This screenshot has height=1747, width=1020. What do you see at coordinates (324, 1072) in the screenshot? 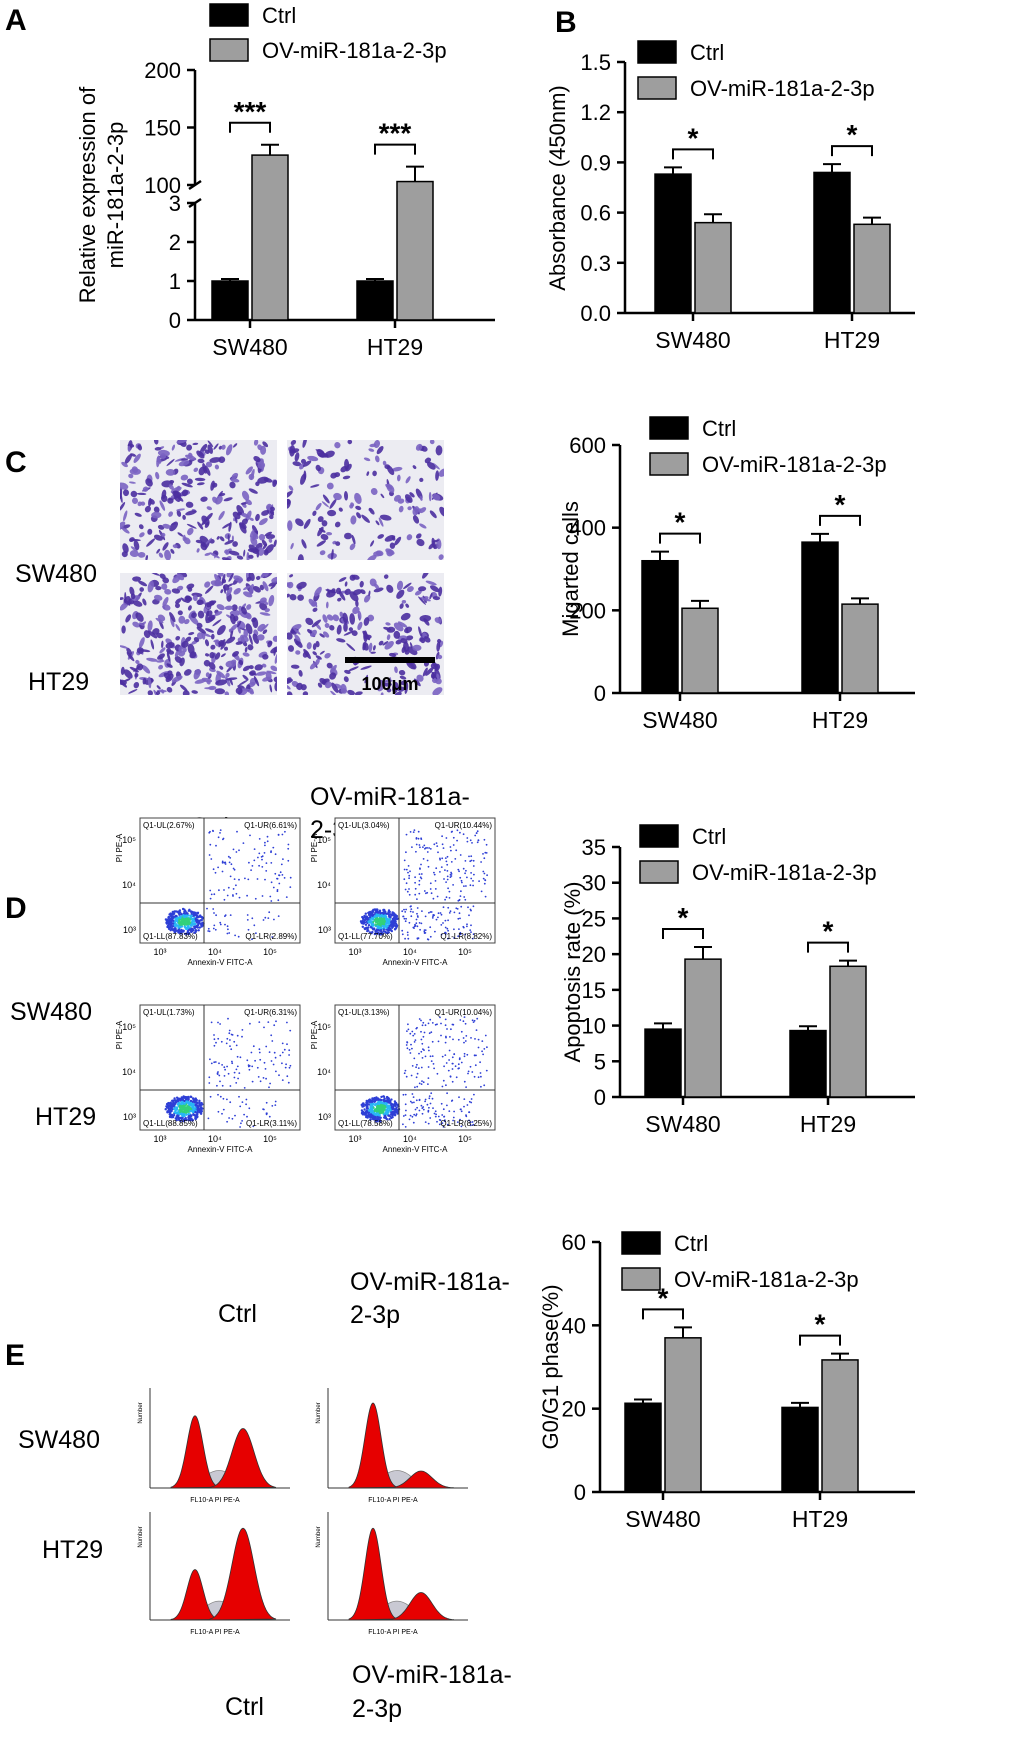
I see `flow-y-tick: 10⁴` at bounding box center [324, 1072].